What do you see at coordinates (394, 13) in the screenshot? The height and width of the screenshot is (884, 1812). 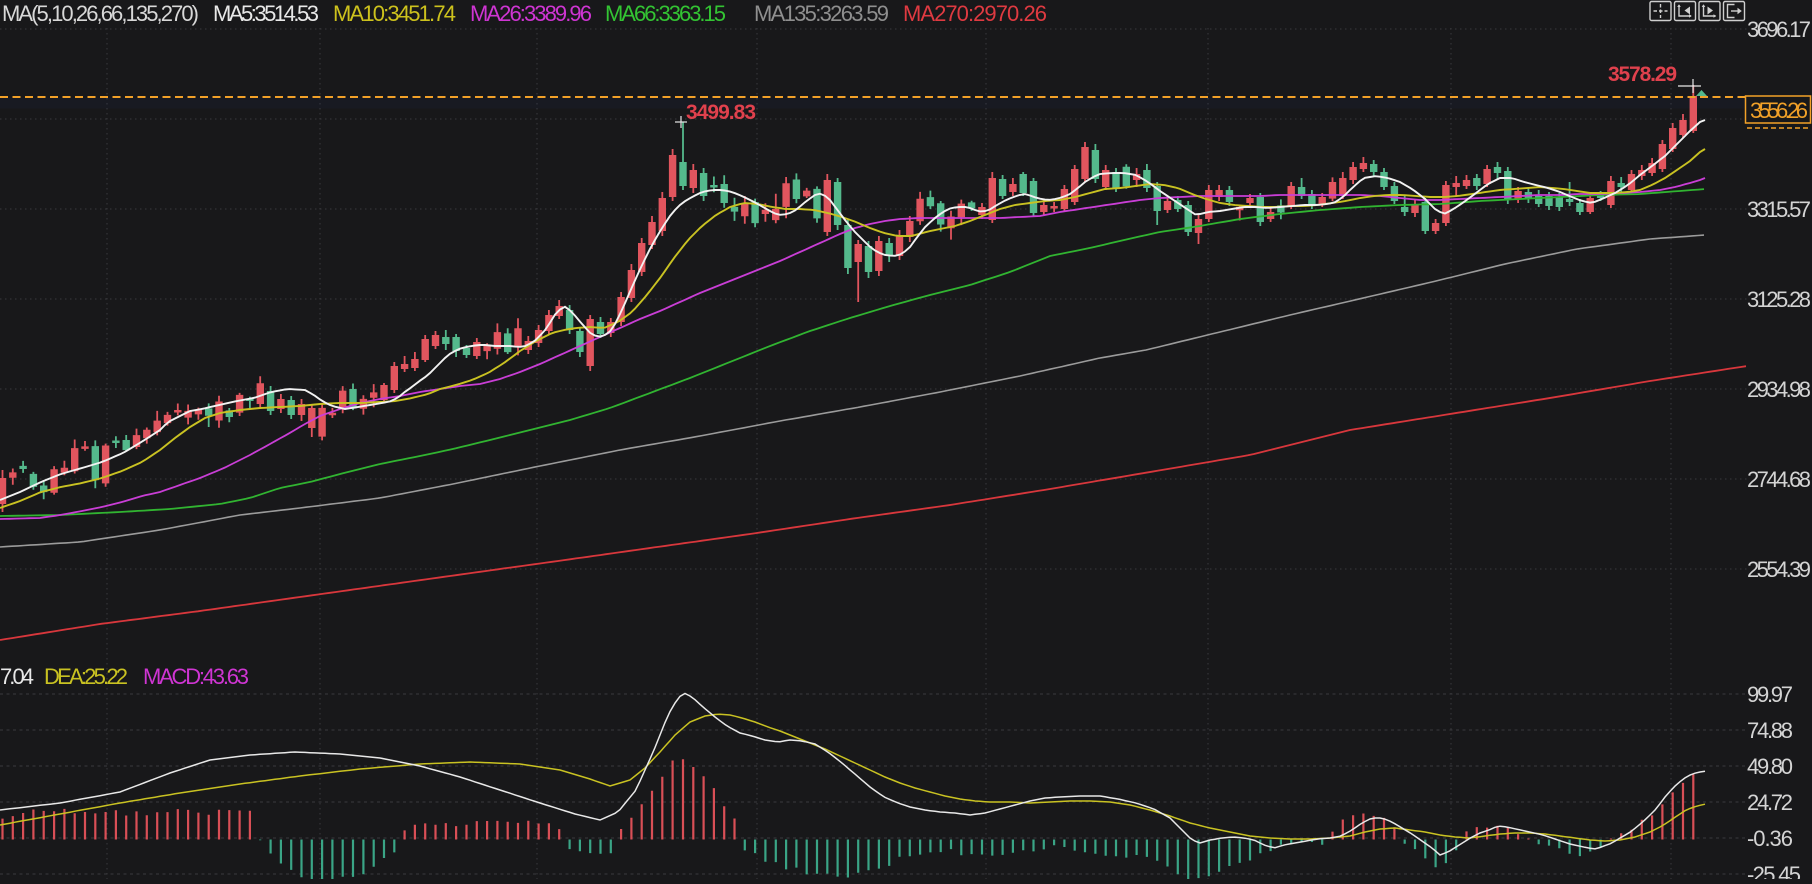 I see `svg-text: MA10:3451.74` at bounding box center [394, 13].